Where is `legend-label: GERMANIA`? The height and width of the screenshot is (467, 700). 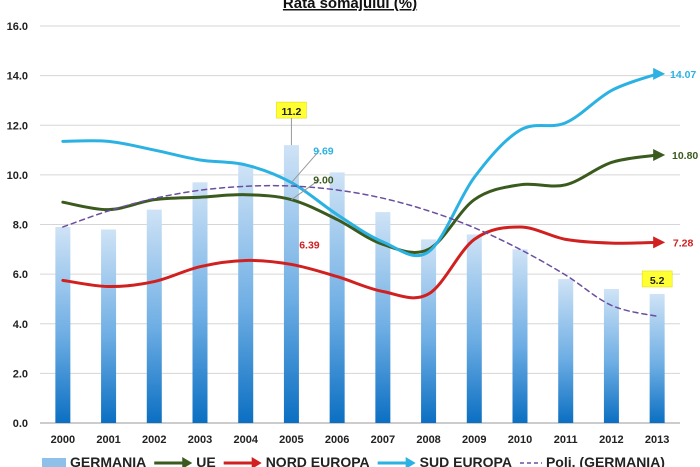
legend-label: GERMANIA is located at coordinates (108, 460).